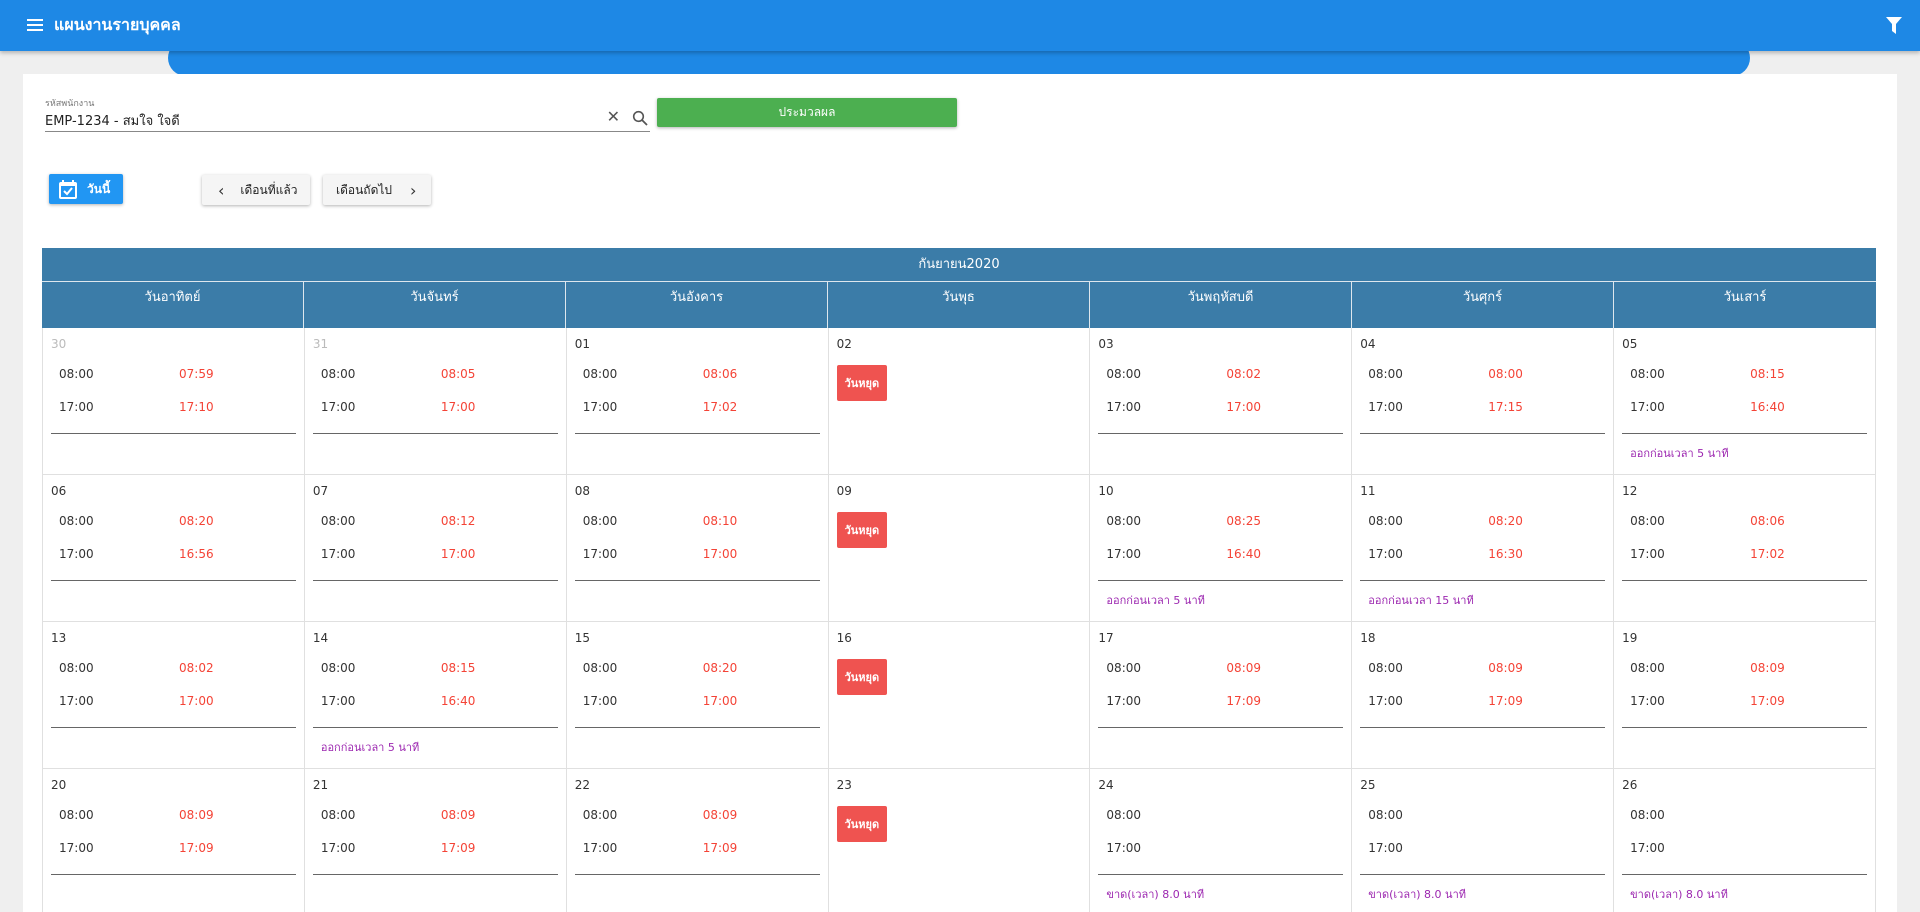  I want to click on calendar-day-cell: 13 08:00 08:02 17:00 17:00, so click(174, 695).